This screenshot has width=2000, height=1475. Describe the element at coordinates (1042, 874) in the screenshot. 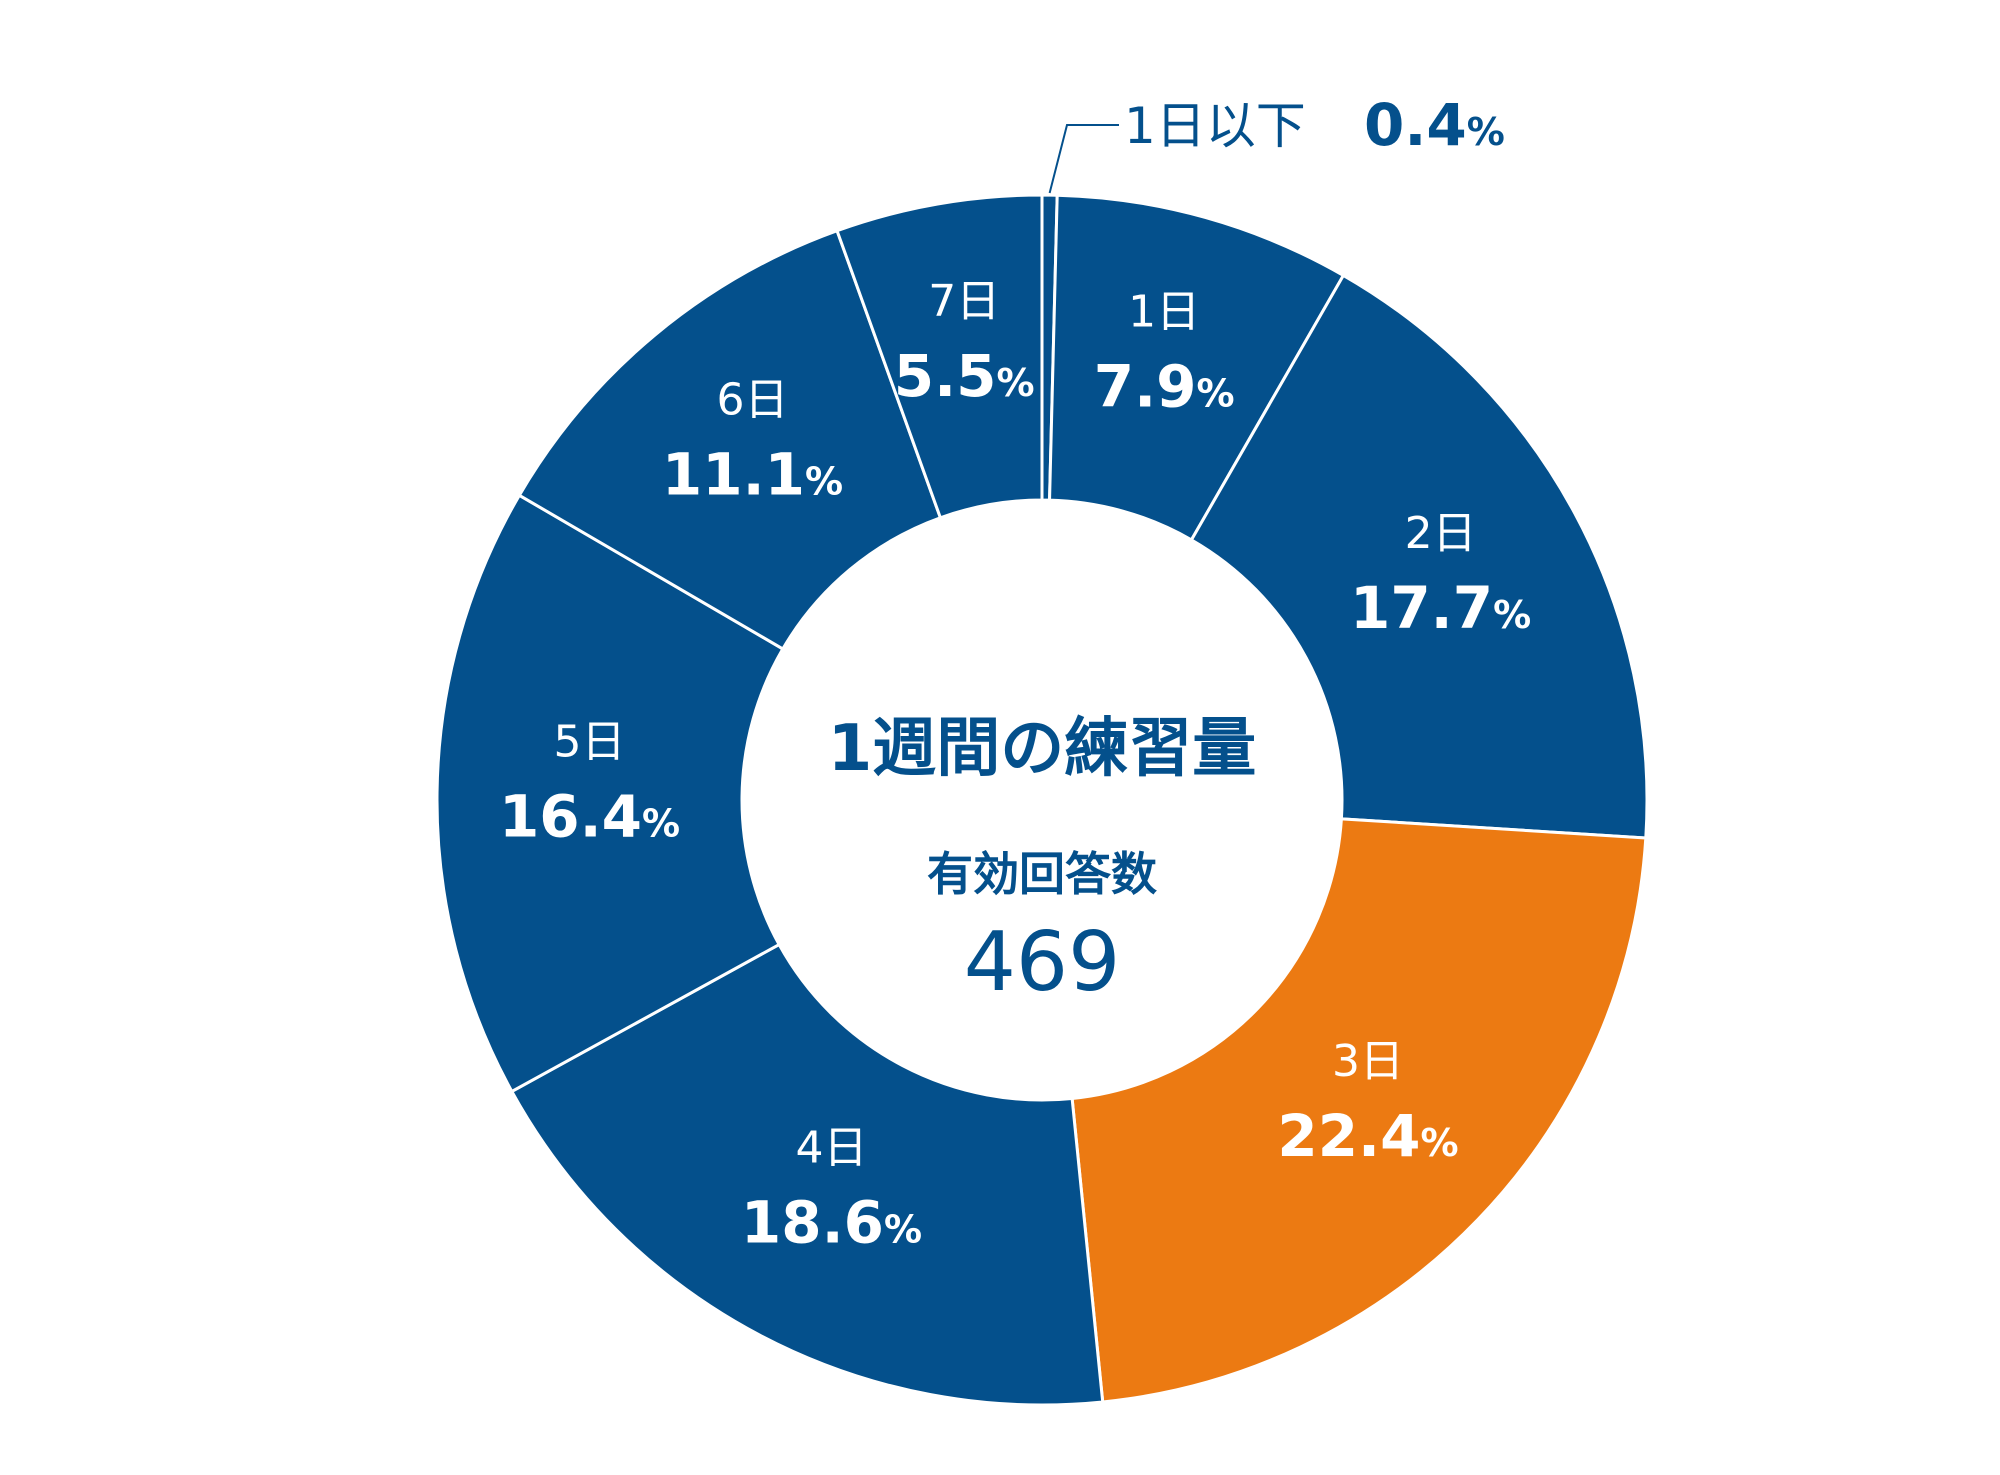

I see `total-label: 有効回答数` at that location.